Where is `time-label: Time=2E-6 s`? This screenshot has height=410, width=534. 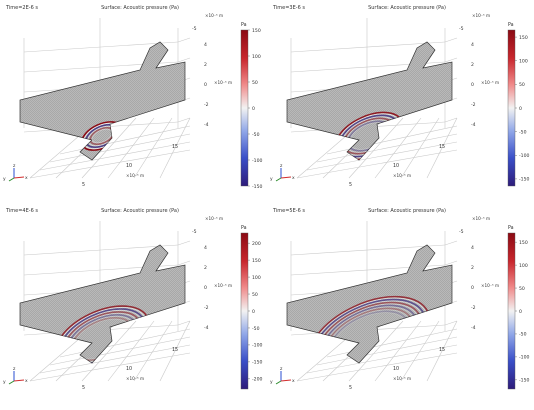 time-label: Time=2E-6 s is located at coordinates (21, 8).